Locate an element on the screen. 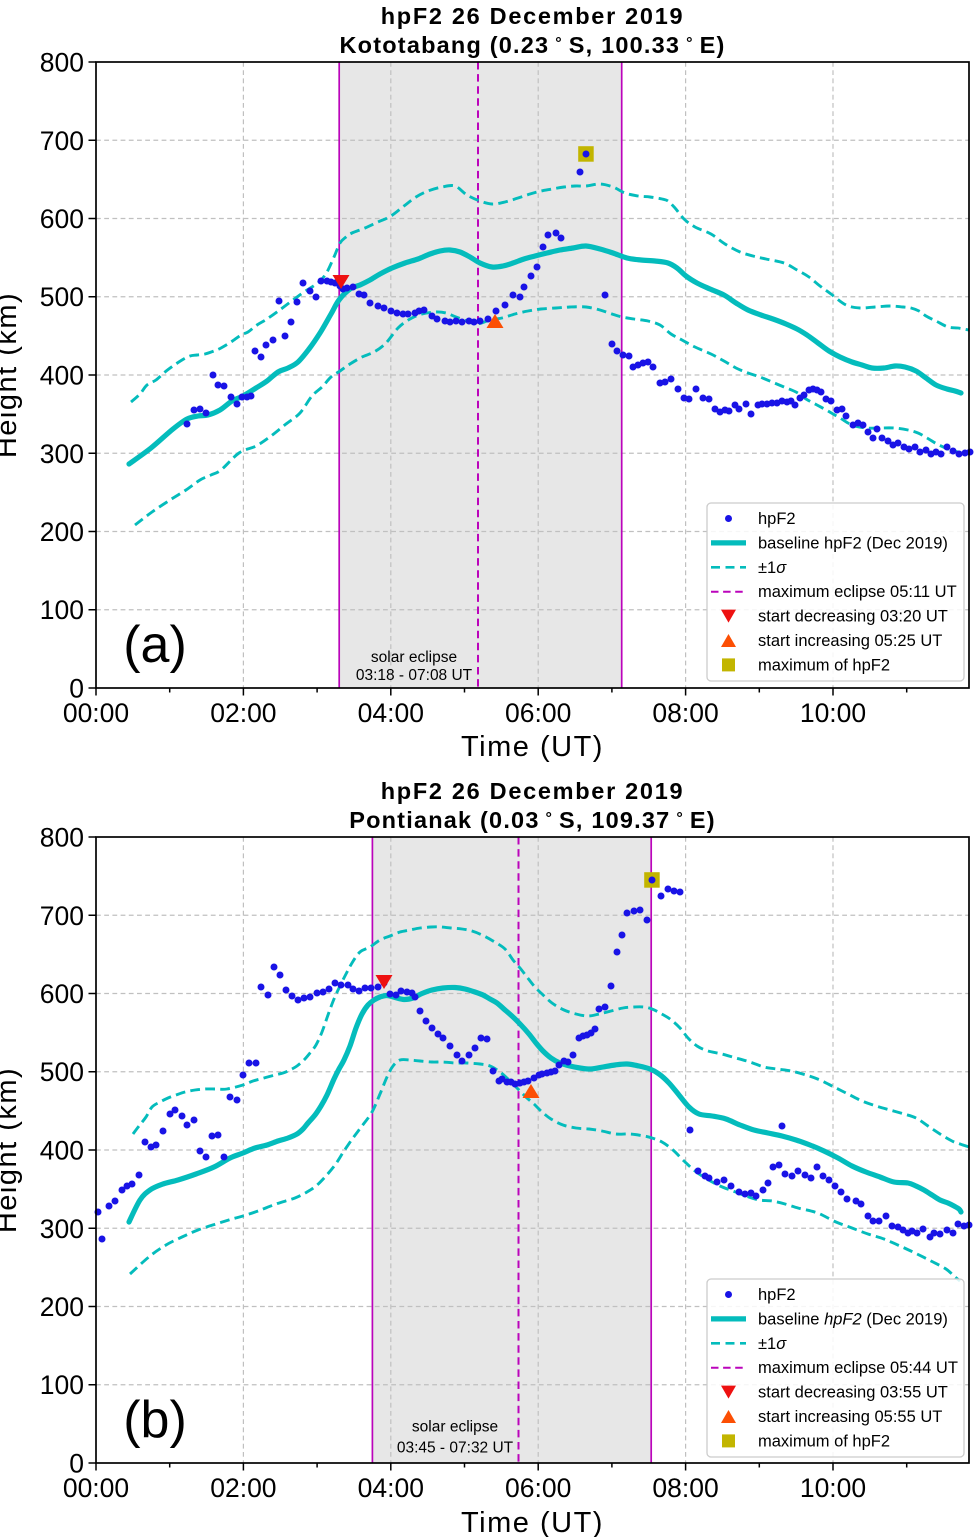 This screenshot has width=975, height=1537. svg-text: start decreasing 03:20 UT is located at coordinates (853, 617).